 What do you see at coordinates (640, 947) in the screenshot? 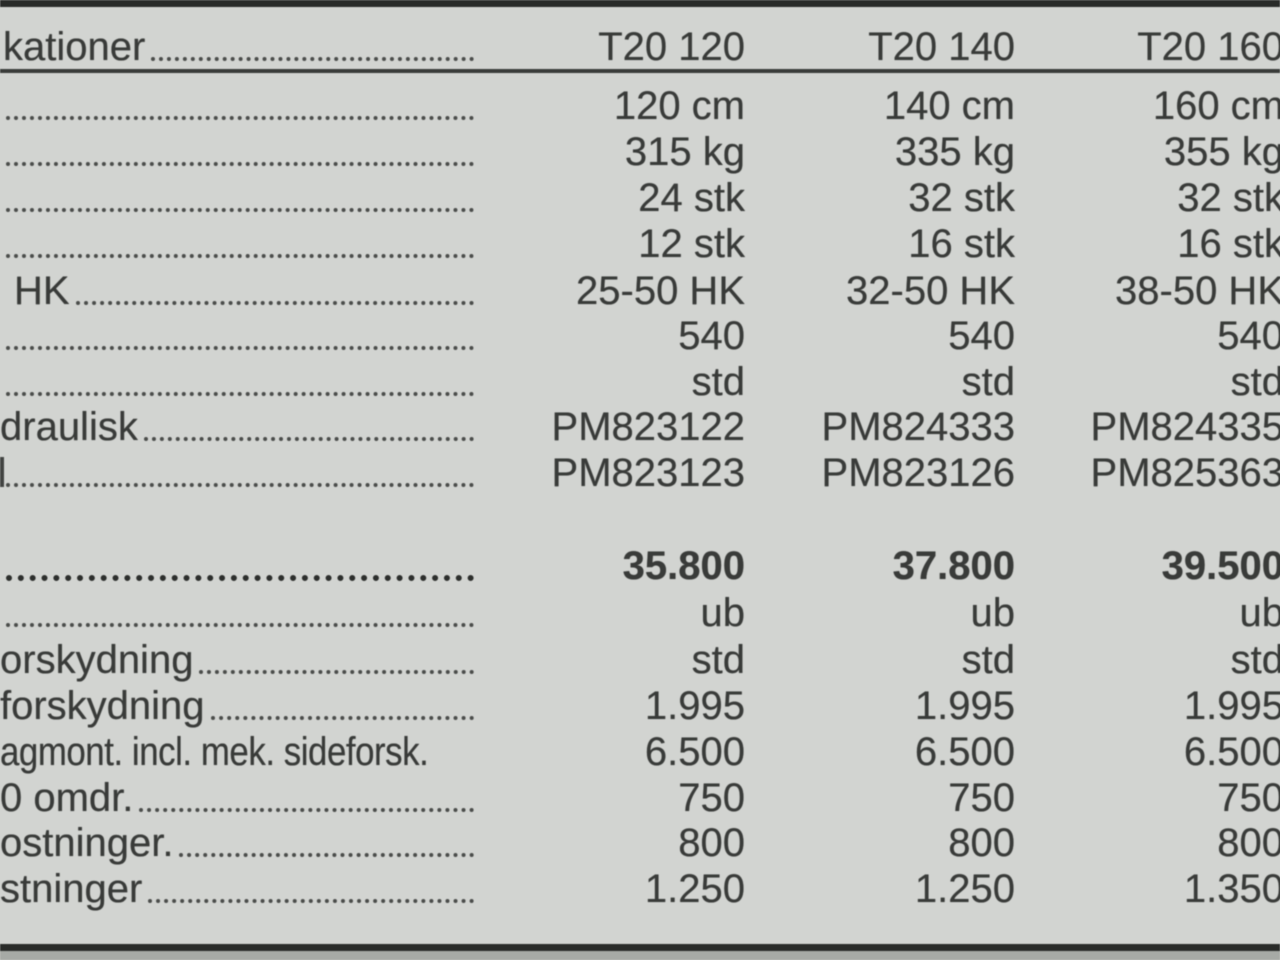
I see `bottom-divider-line` at bounding box center [640, 947].